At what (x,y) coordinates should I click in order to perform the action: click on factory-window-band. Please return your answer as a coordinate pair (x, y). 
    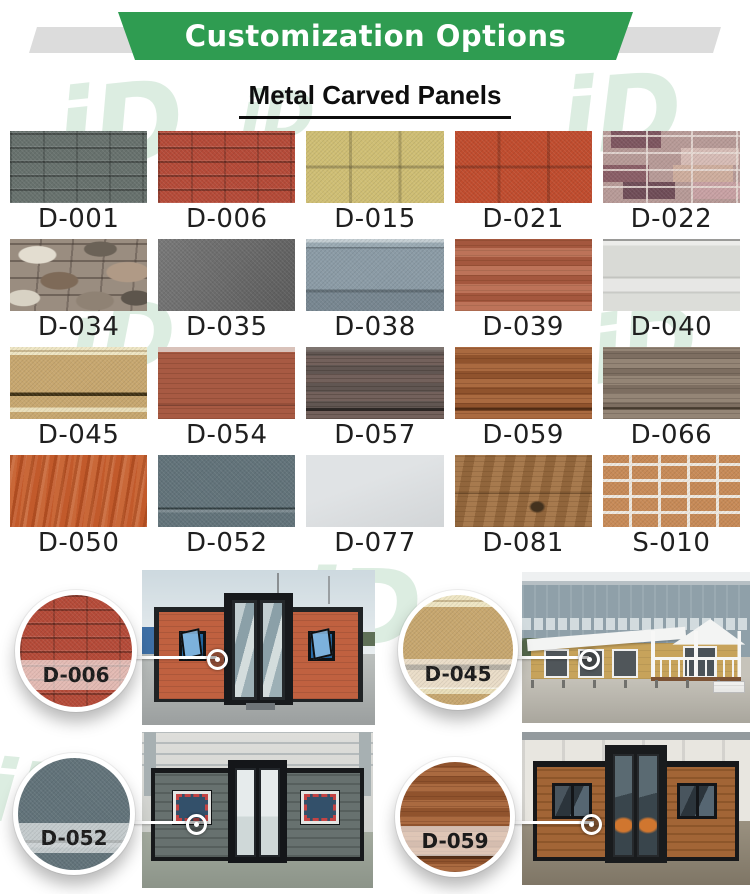
    Looking at the image, I should click on (636, 624).